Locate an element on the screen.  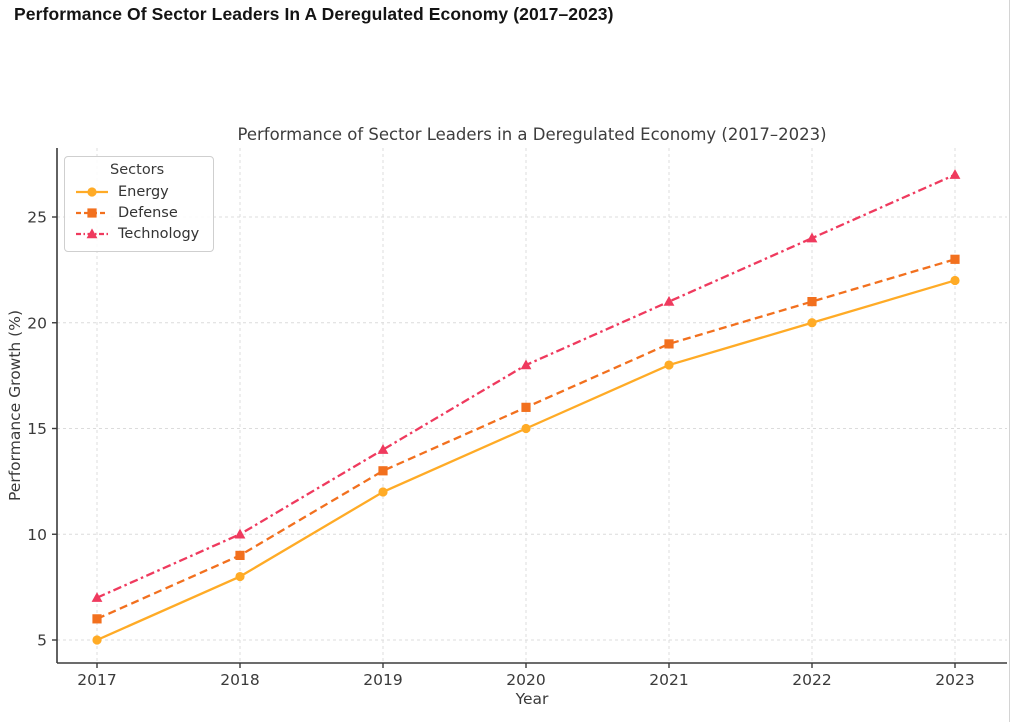
y-tick-label: 15 is located at coordinates (37, 429).